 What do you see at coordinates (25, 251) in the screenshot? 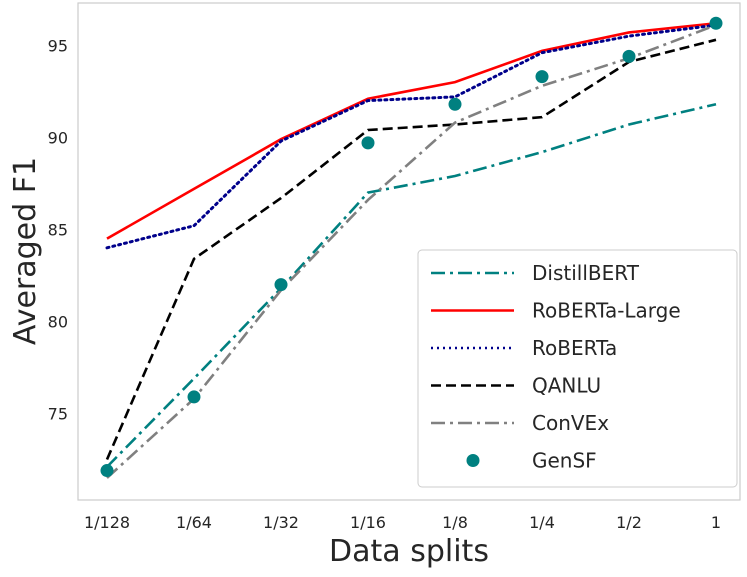
I see `y-axis-label: Averaged F1` at bounding box center [25, 251].